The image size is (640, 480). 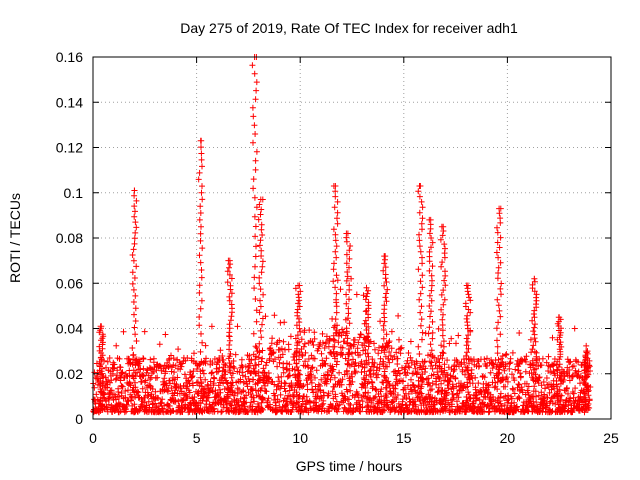 What do you see at coordinates (404, 438) in the screenshot?
I see `x-tick-label: 15` at bounding box center [404, 438].